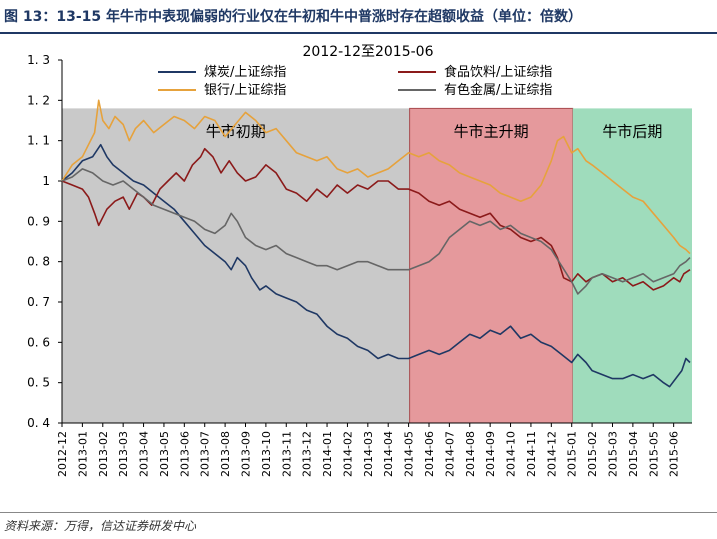  What do you see at coordinates (653, 454) in the screenshot?
I see `x-tick-label: 2015-05` at bounding box center [653, 454].